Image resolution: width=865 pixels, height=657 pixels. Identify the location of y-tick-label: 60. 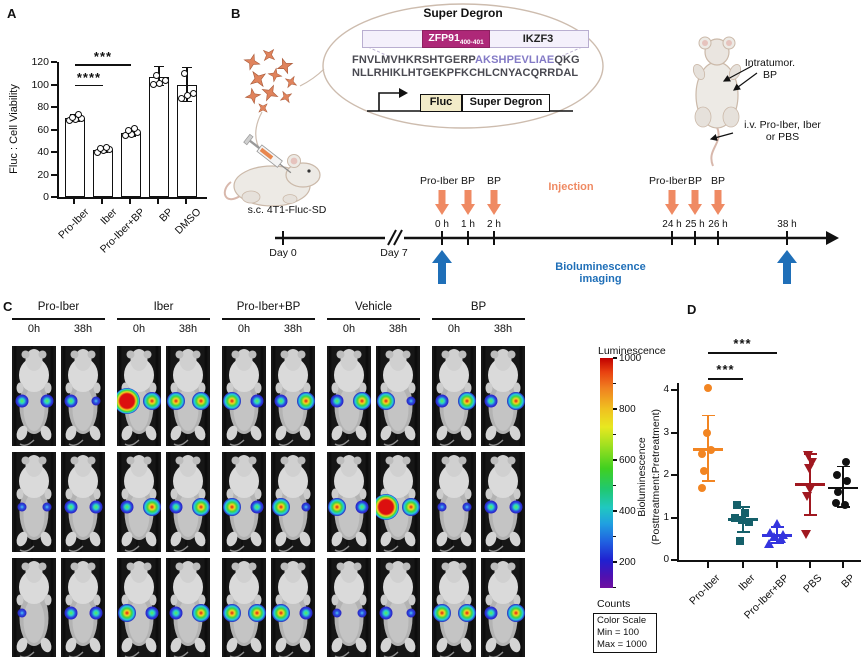
(43, 129).